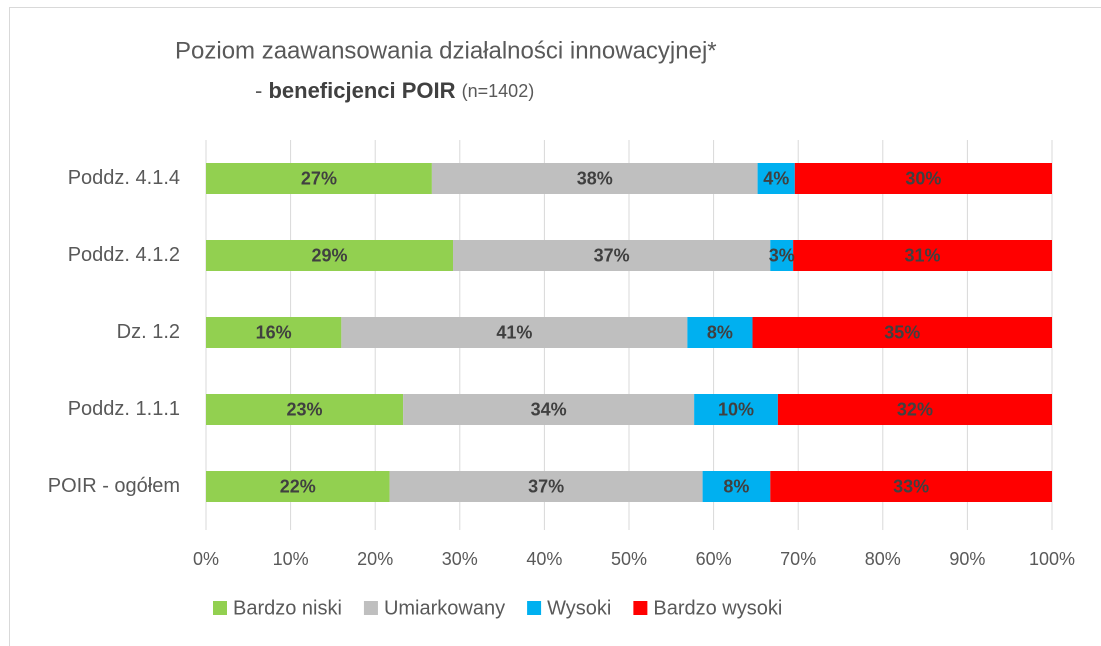  Describe the element at coordinates (124, 409) in the screenshot. I see `y-tick-label: Poddz. 1.1.1` at that location.